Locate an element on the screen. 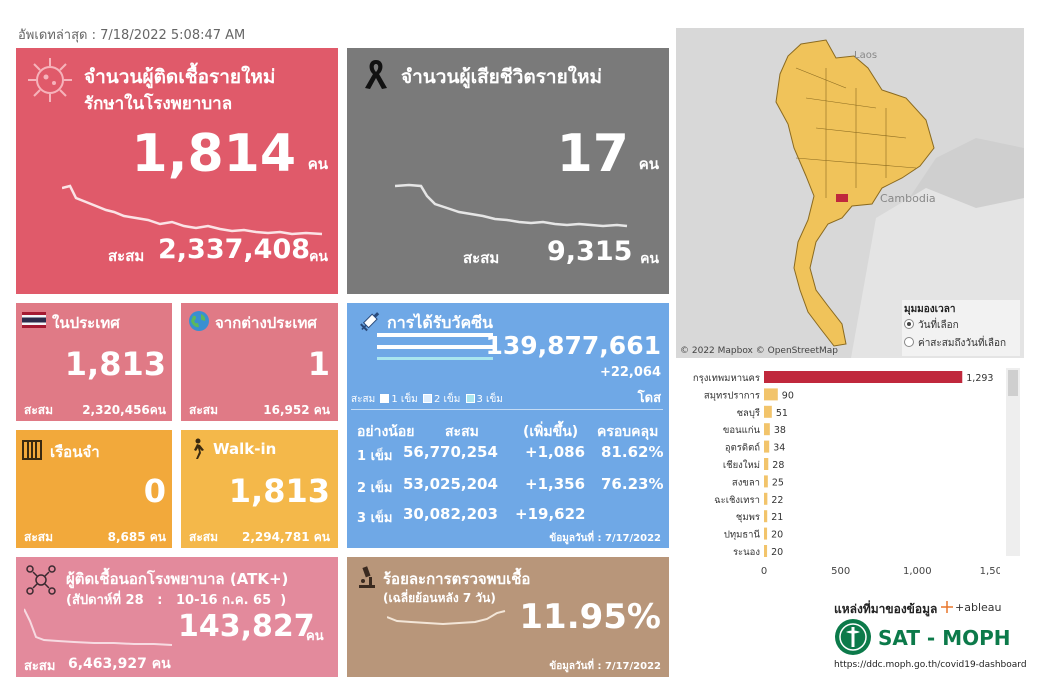 Image resolution: width=1037 pixels, height=700 pixels. map-view-option-cumulative: ค่าสะสมถึงวันที่เลือก is located at coordinates (955, 343).